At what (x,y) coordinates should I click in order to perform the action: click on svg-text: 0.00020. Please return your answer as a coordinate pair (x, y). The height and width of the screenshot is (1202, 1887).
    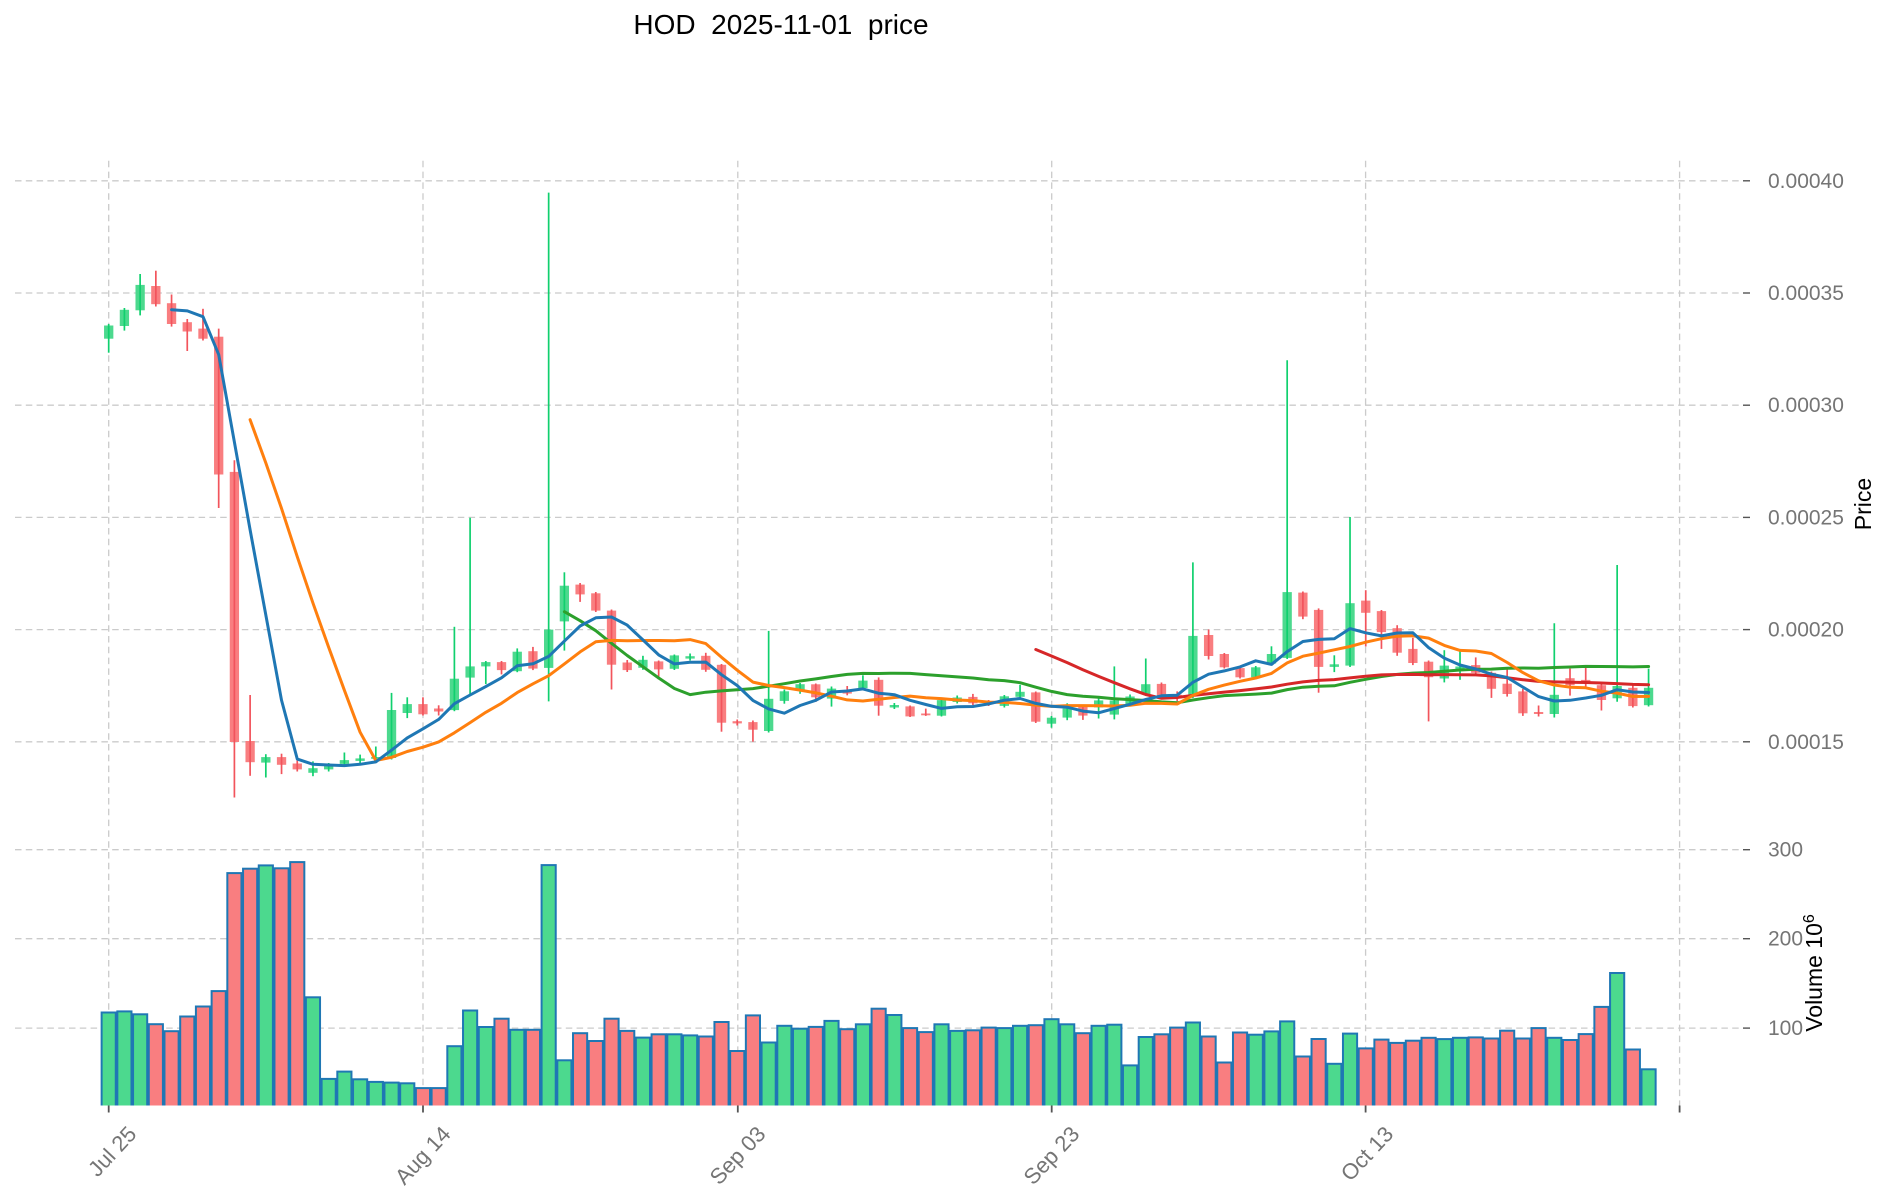
    Looking at the image, I should click on (1806, 630).